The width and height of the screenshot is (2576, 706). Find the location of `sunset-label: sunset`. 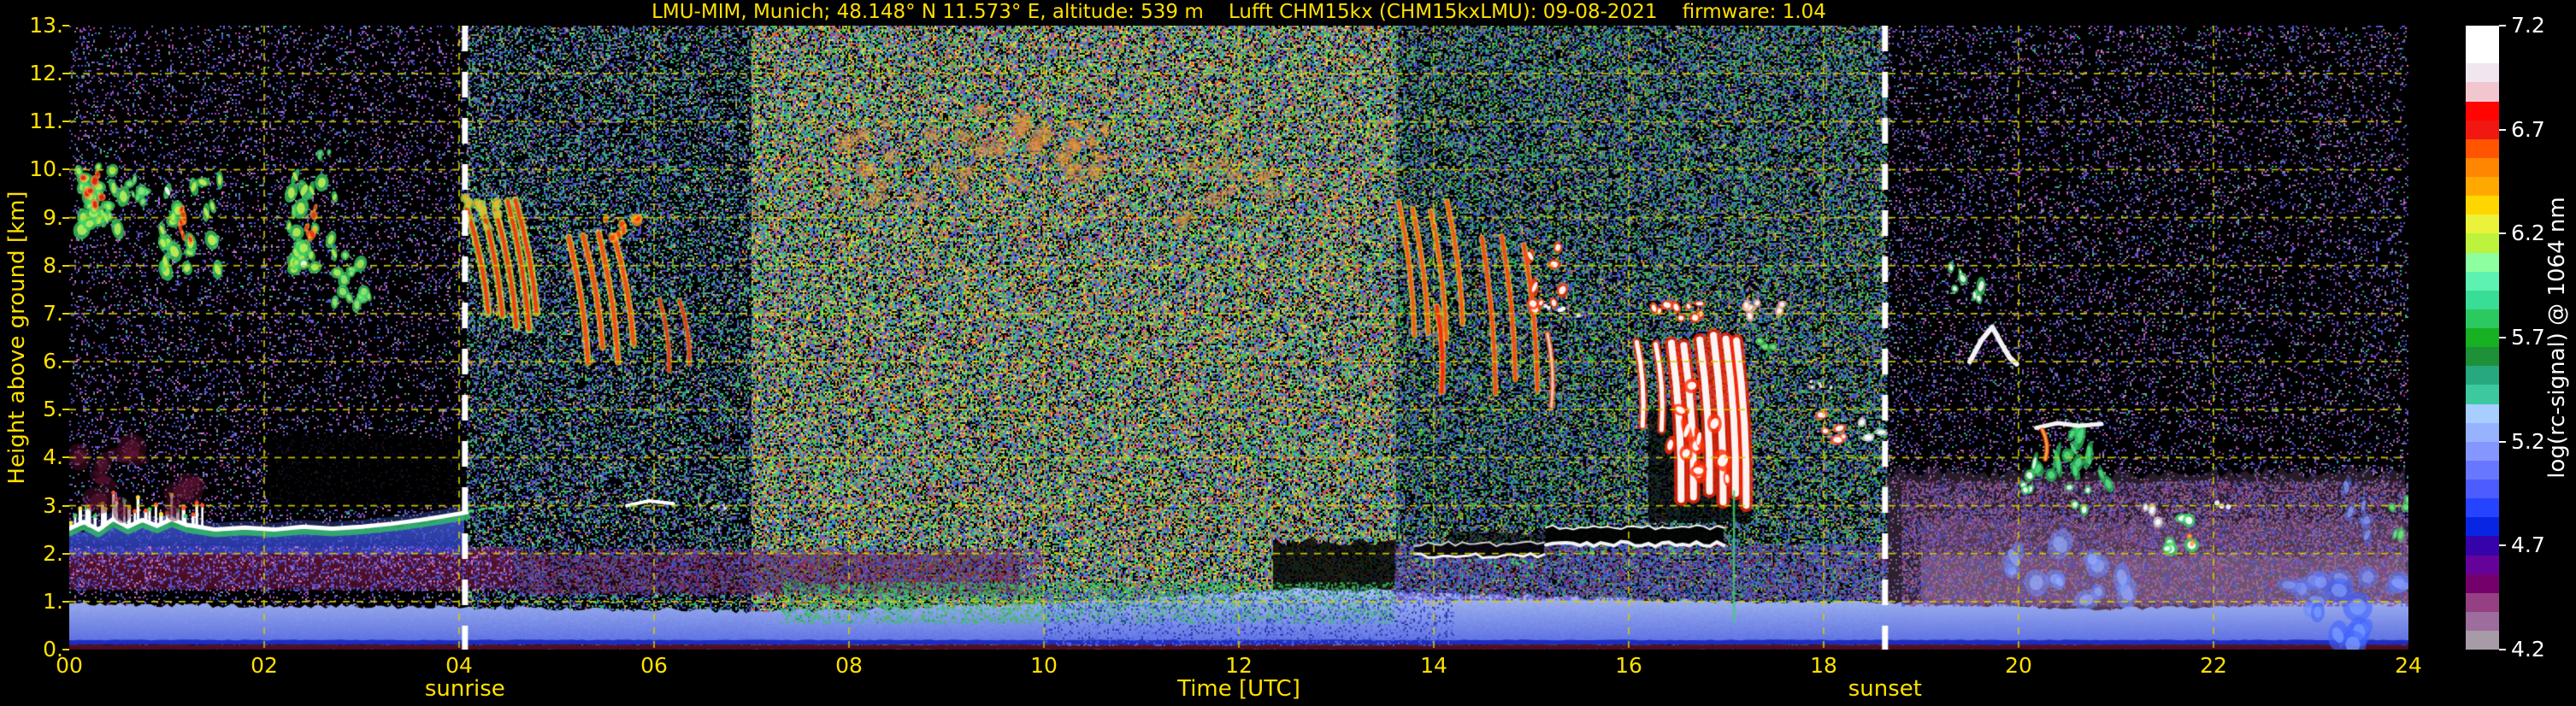

sunset-label: sunset is located at coordinates (1885, 689).